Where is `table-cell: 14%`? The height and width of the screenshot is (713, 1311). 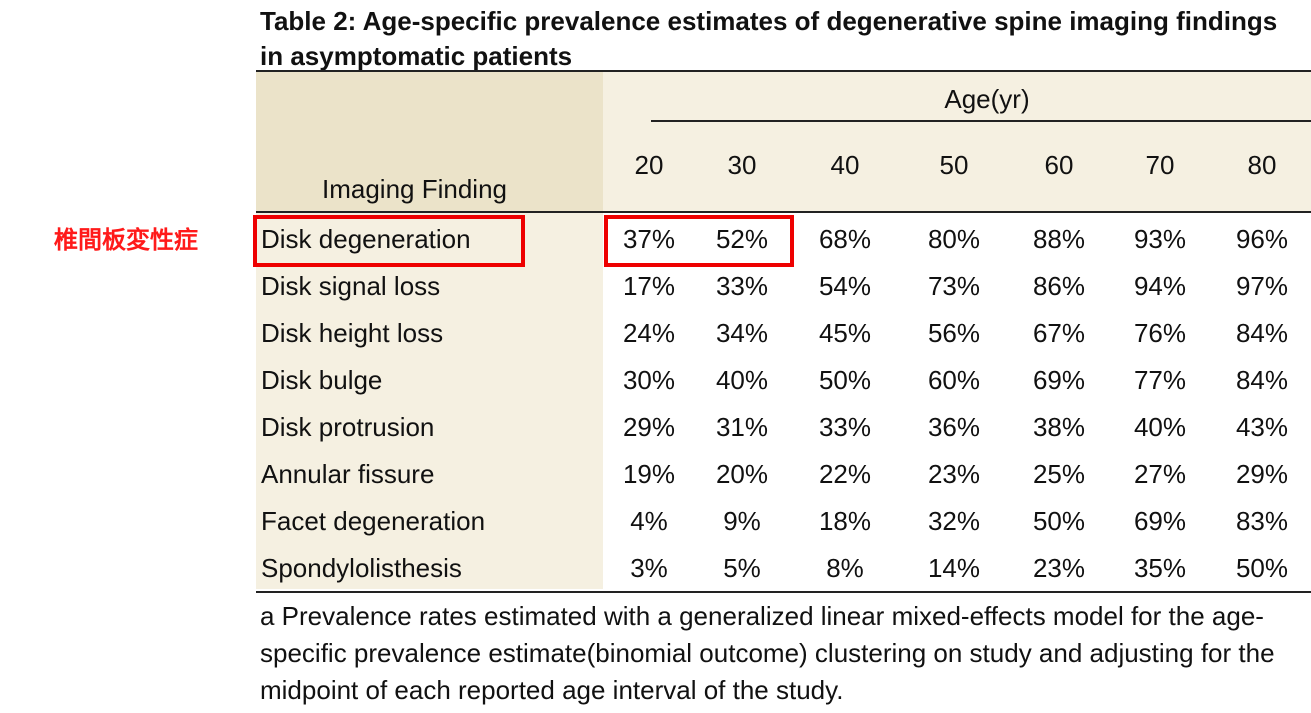 table-cell: 14% is located at coordinates (954, 568).